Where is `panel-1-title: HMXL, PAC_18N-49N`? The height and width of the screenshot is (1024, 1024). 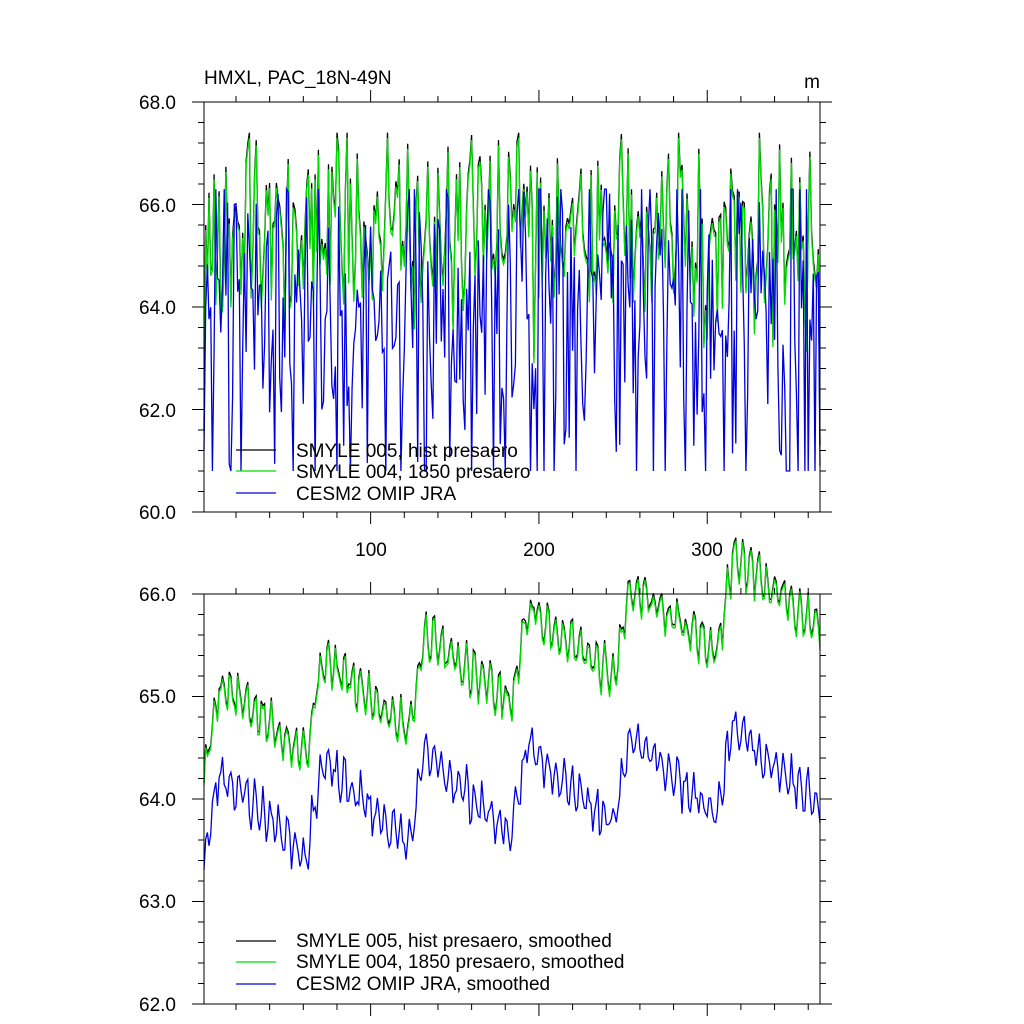
panel-1-title: HMXL, PAC_18N-49N is located at coordinates (298, 78).